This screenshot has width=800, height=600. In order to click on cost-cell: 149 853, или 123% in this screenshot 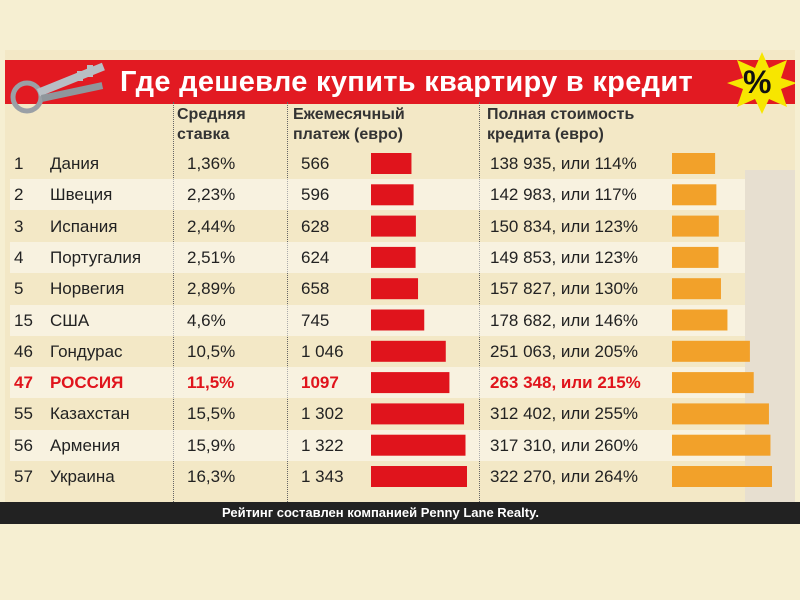, I will do `click(564, 257)`.